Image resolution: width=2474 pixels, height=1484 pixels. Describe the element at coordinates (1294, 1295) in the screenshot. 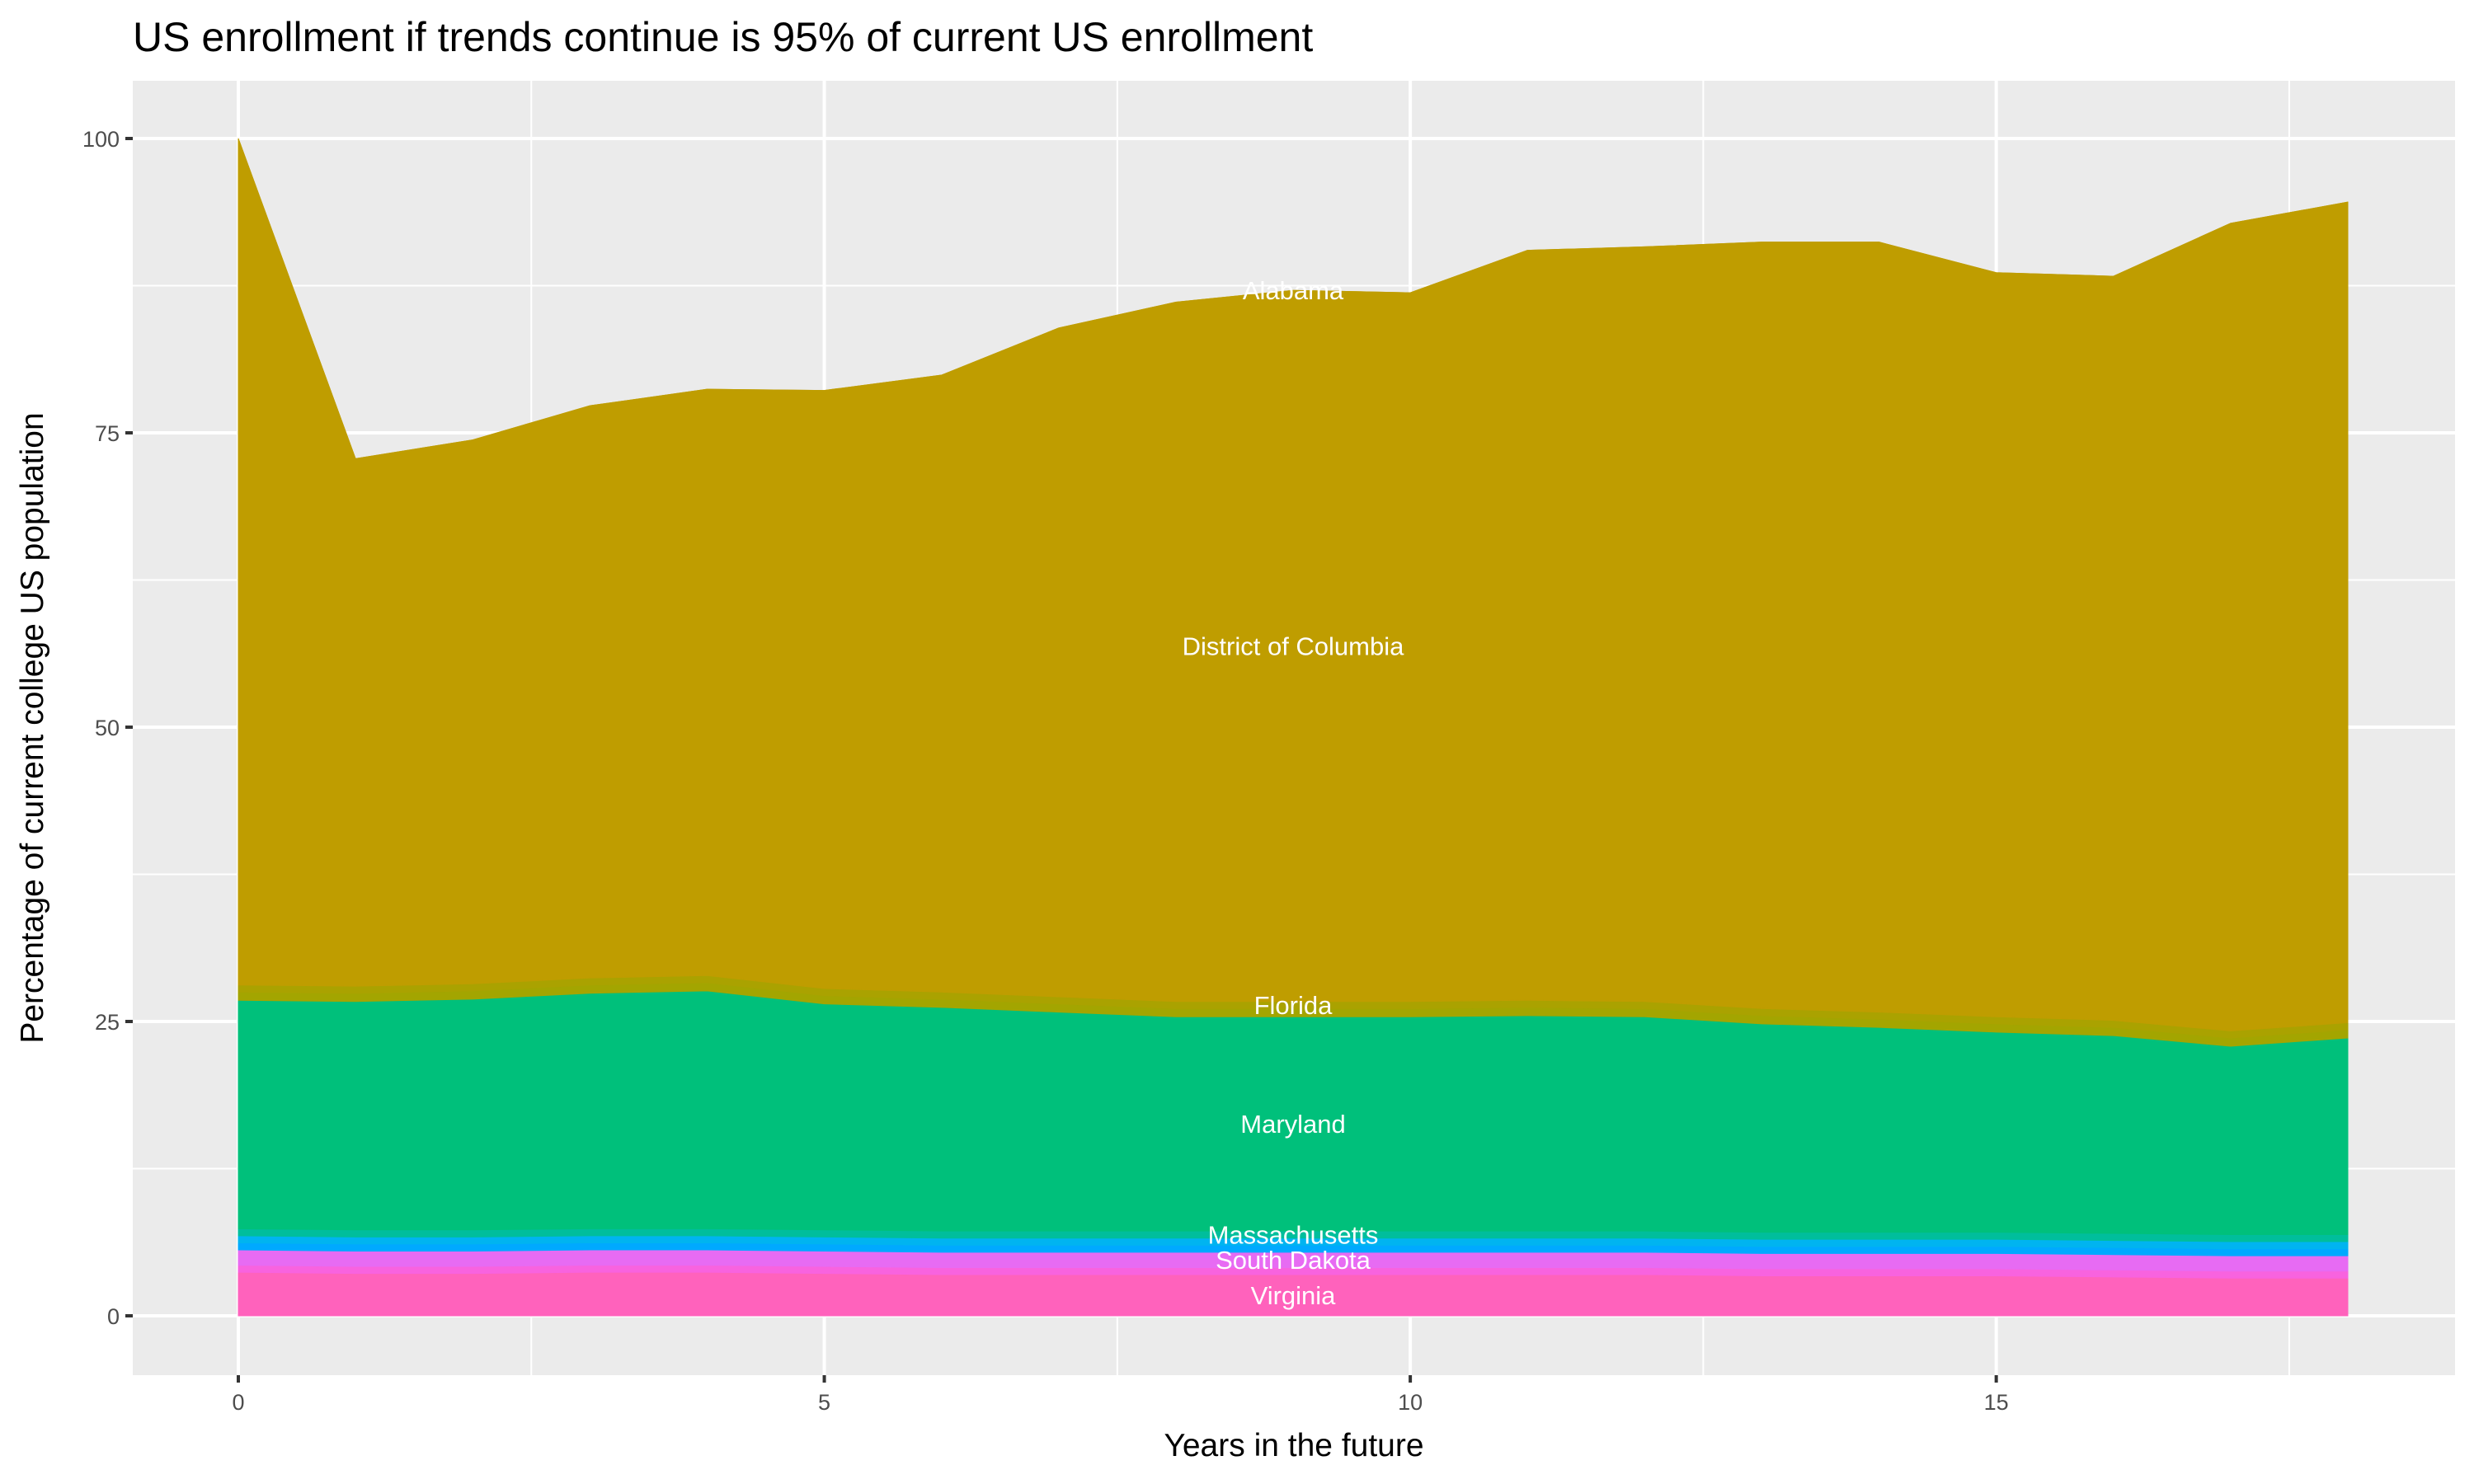

I see `series-label: Virginia` at that location.